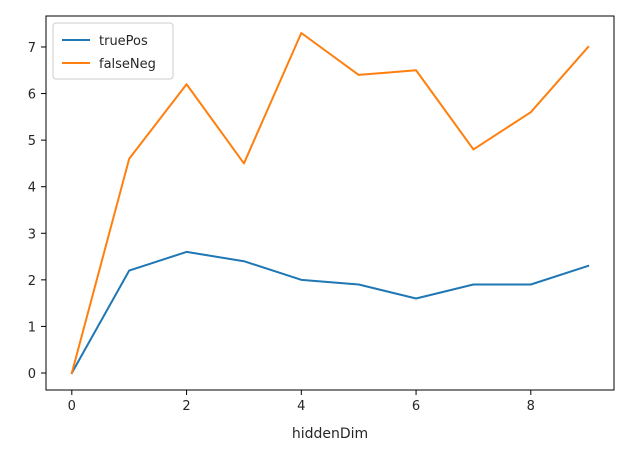  I want to click on legend-box, so click(113, 51).